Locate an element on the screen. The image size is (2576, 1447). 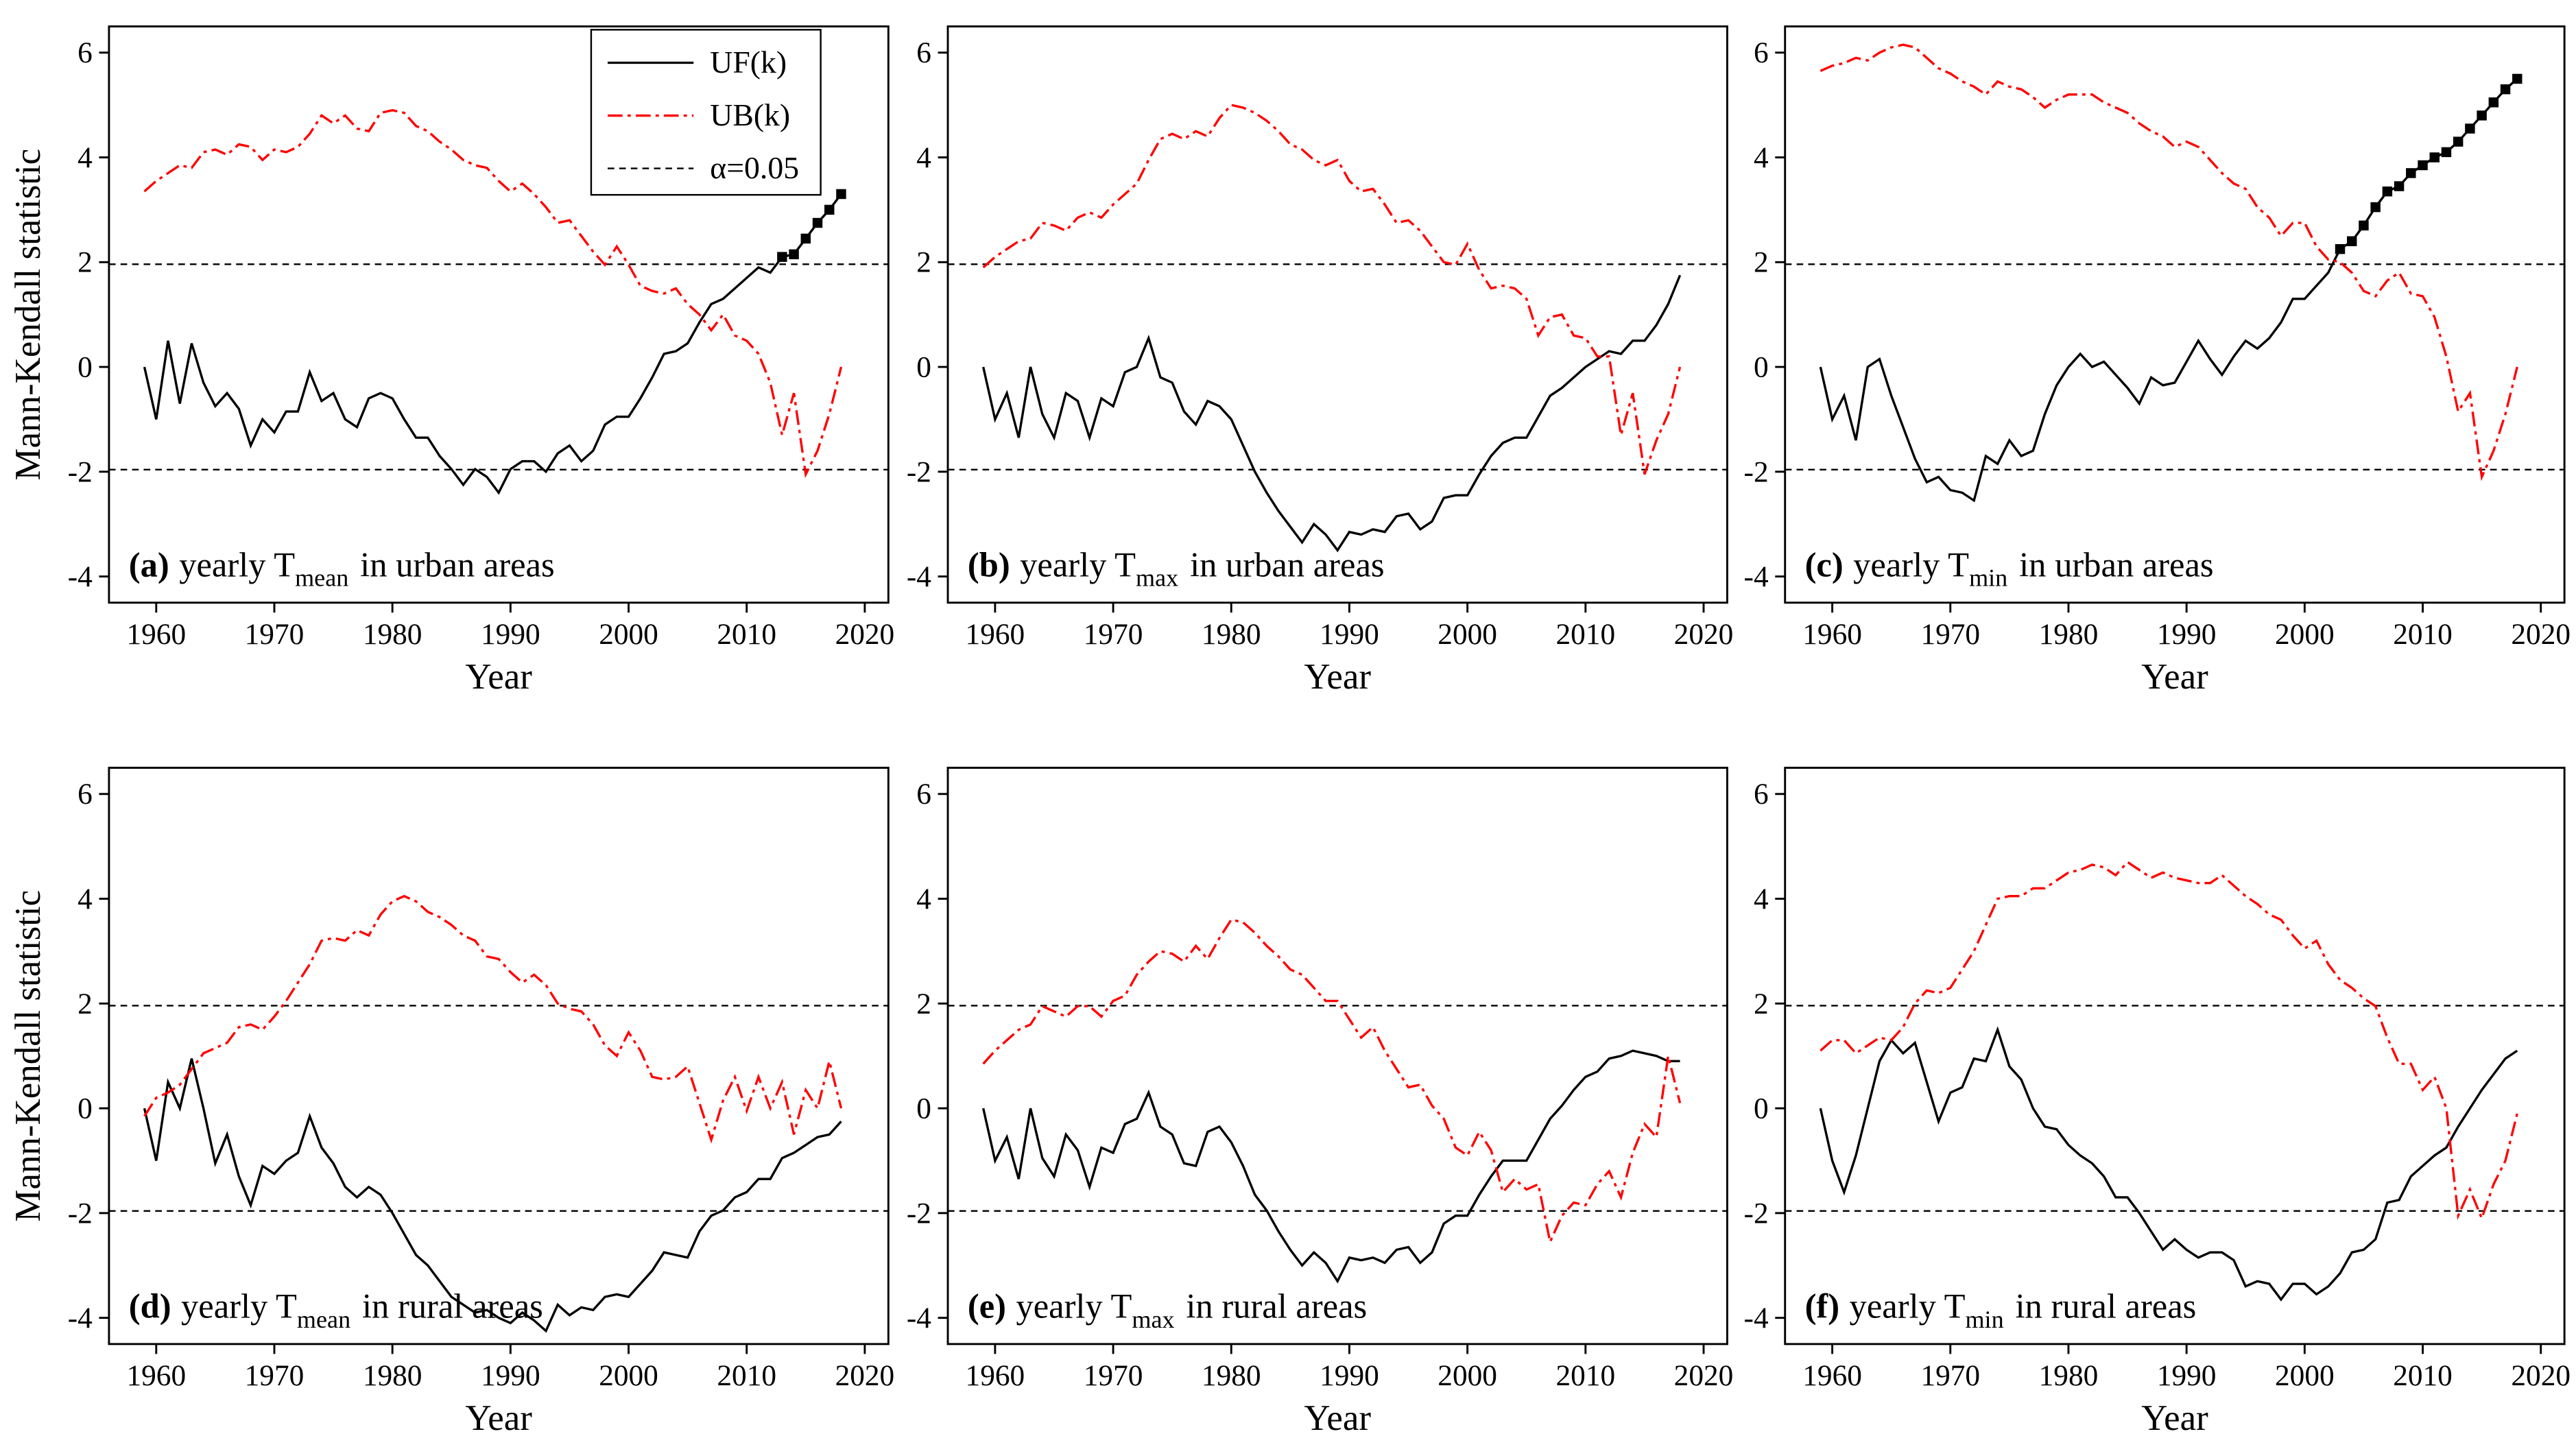
legend-label: UB(k) is located at coordinates (750, 114).